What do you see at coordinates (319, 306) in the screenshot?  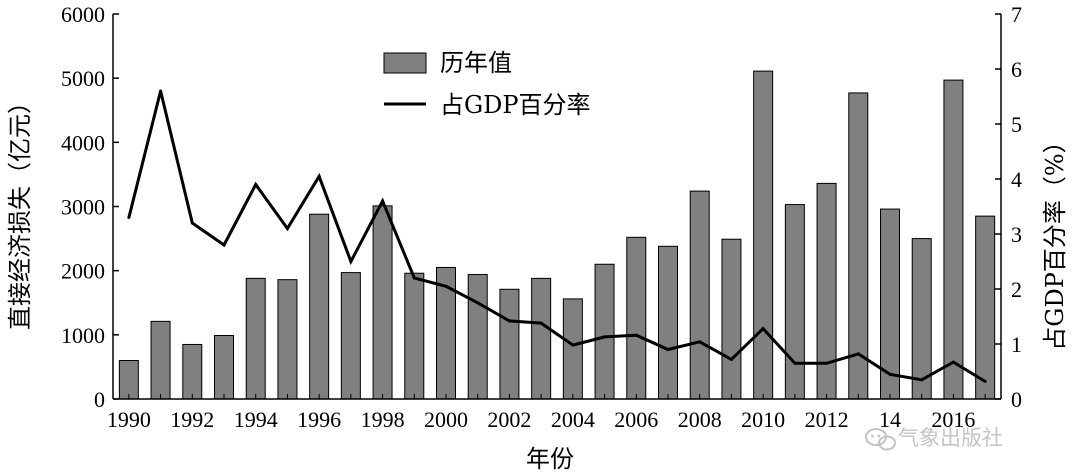 I see `bar-1996` at bounding box center [319, 306].